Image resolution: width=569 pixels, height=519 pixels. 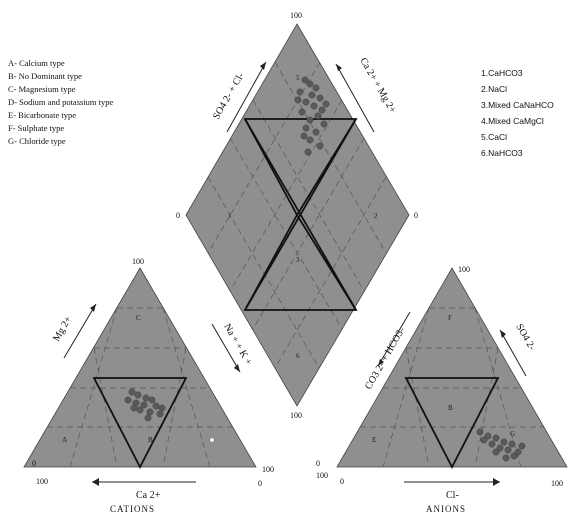 What do you see at coordinates (512, 434) in the screenshot?
I see `anions-zone-g: G` at bounding box center [512, 434].